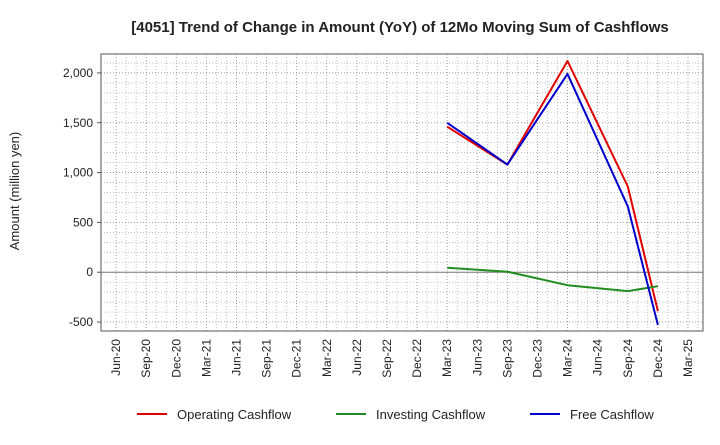  What do you see at coordinates (688, 358) in the screenshot?
I see `x-tick-label: Mar-25` at bounding box center [688, 358].